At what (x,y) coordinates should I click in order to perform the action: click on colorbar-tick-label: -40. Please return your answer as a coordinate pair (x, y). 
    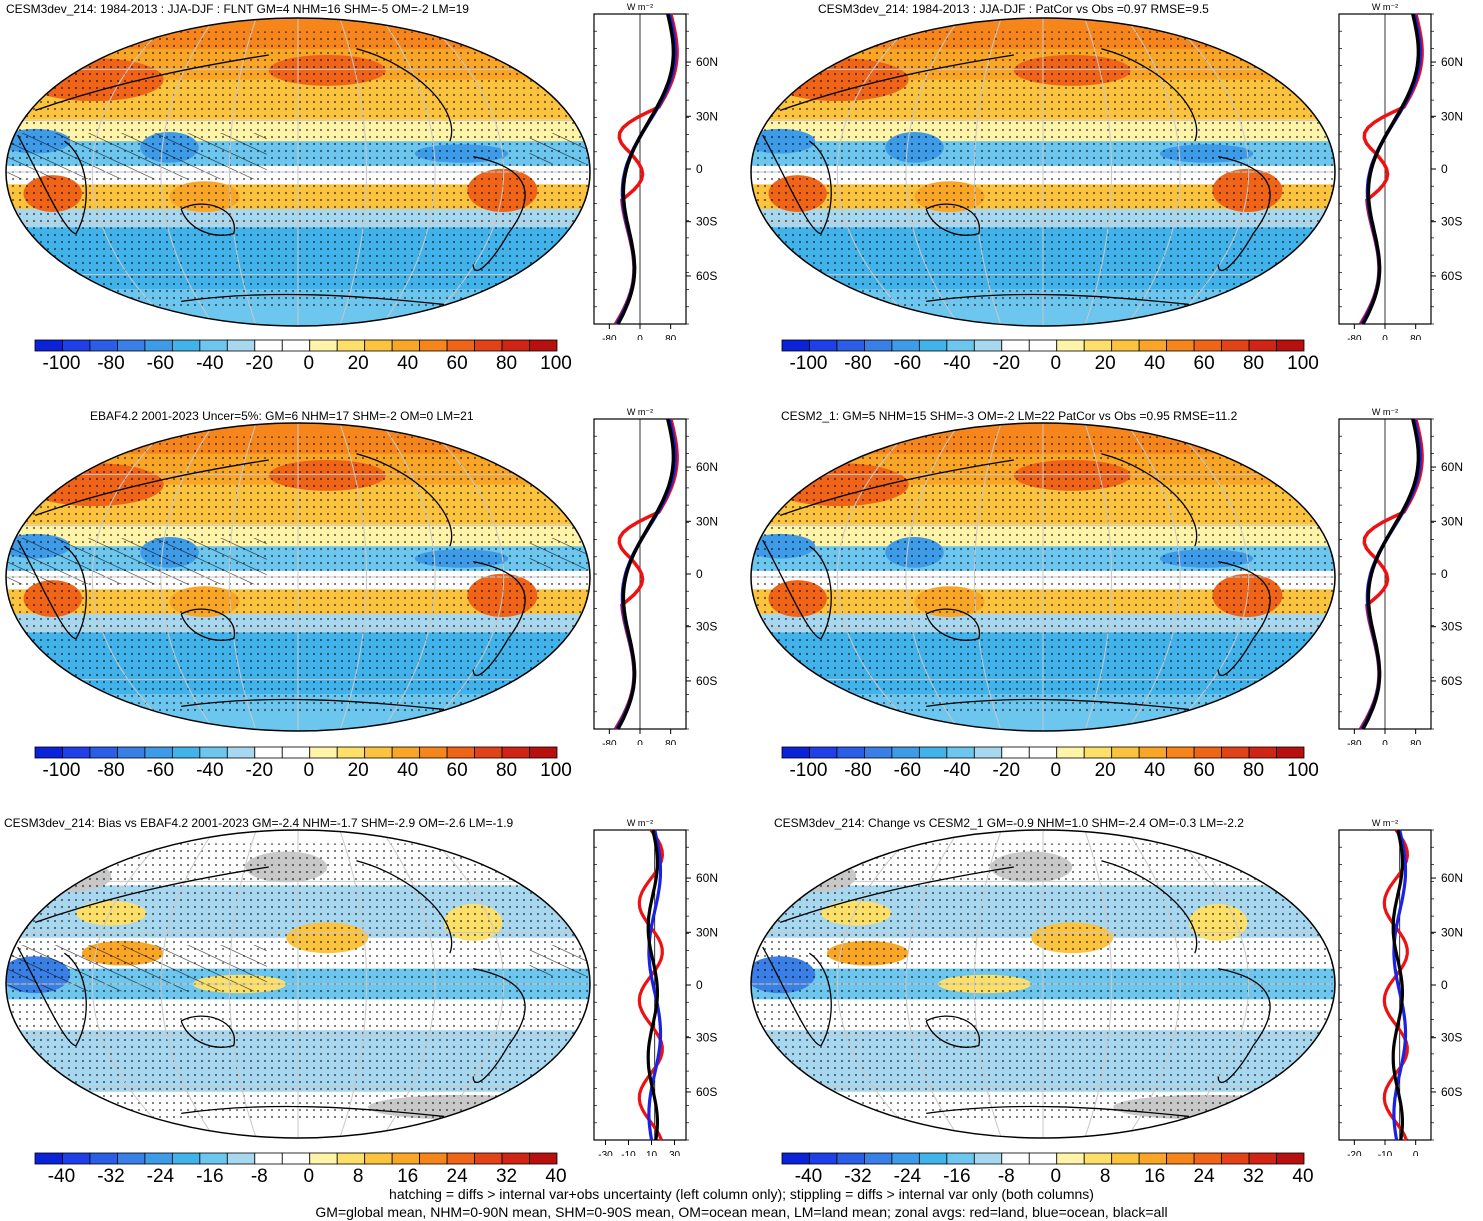
    Looking at the image, I should click on (957, 363).